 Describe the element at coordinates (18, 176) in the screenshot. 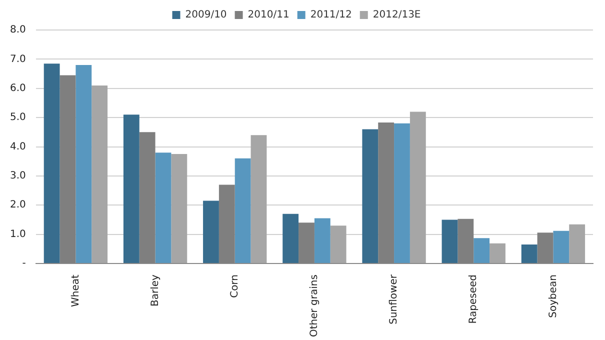

I see `y-tick-label: 3.0` at that location.